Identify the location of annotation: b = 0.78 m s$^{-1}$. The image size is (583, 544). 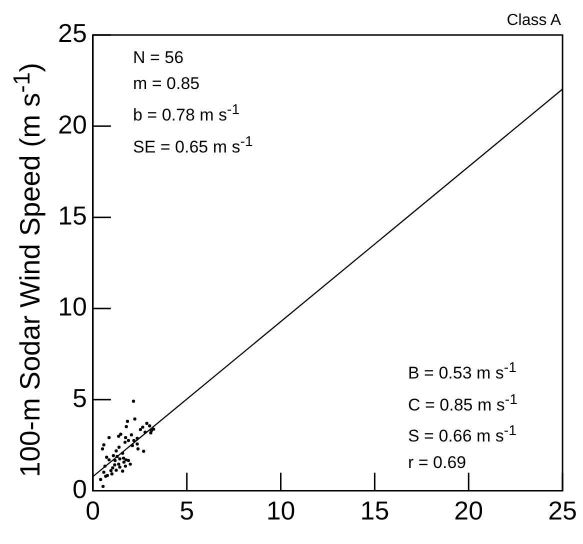
(187, 114).